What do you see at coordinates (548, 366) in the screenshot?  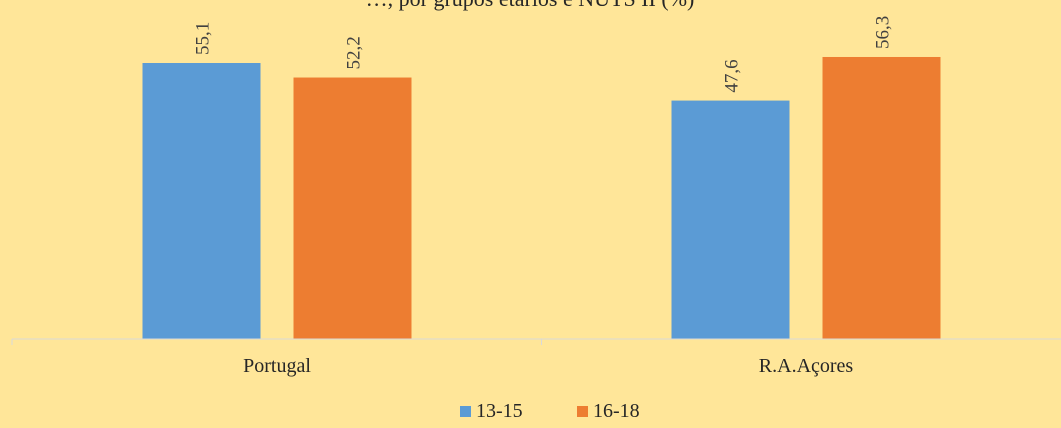 I see `category-labels: Portugal R.A.Açores` at bounding box center [548, 366].